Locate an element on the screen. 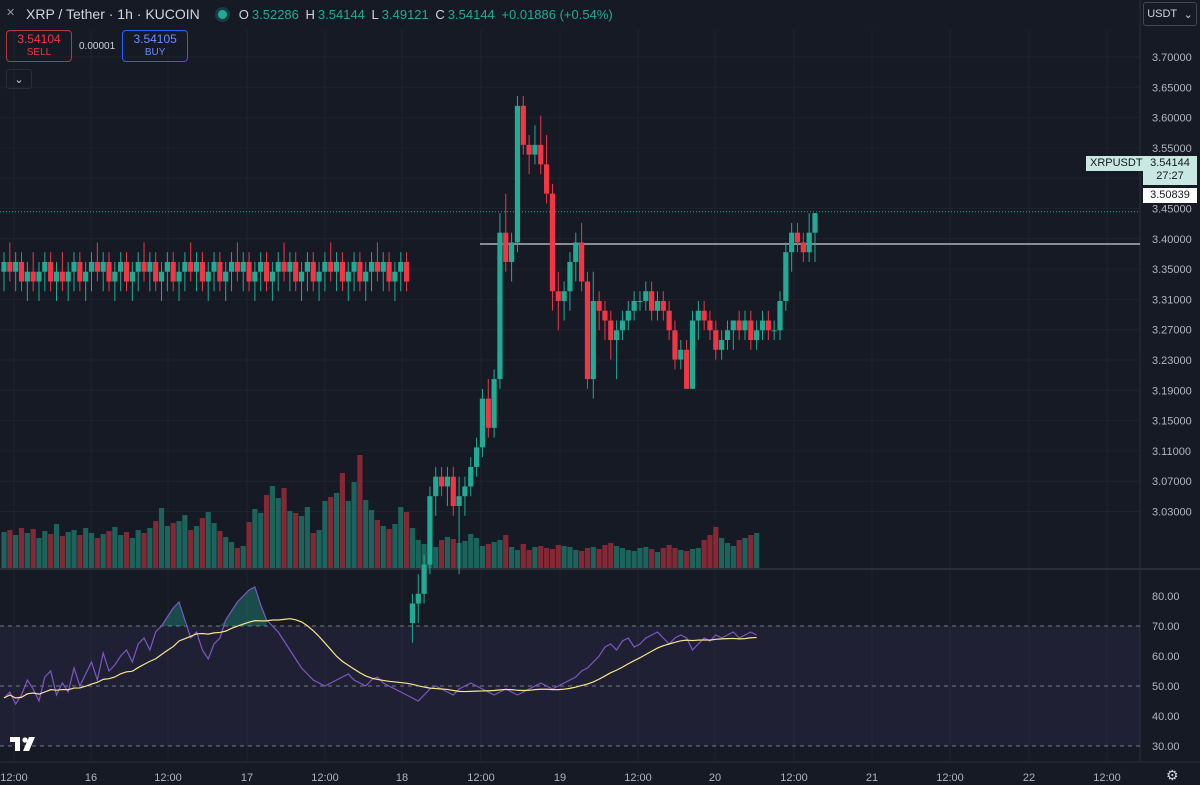  sell-label: SELL is located at coordinates (39, 52).